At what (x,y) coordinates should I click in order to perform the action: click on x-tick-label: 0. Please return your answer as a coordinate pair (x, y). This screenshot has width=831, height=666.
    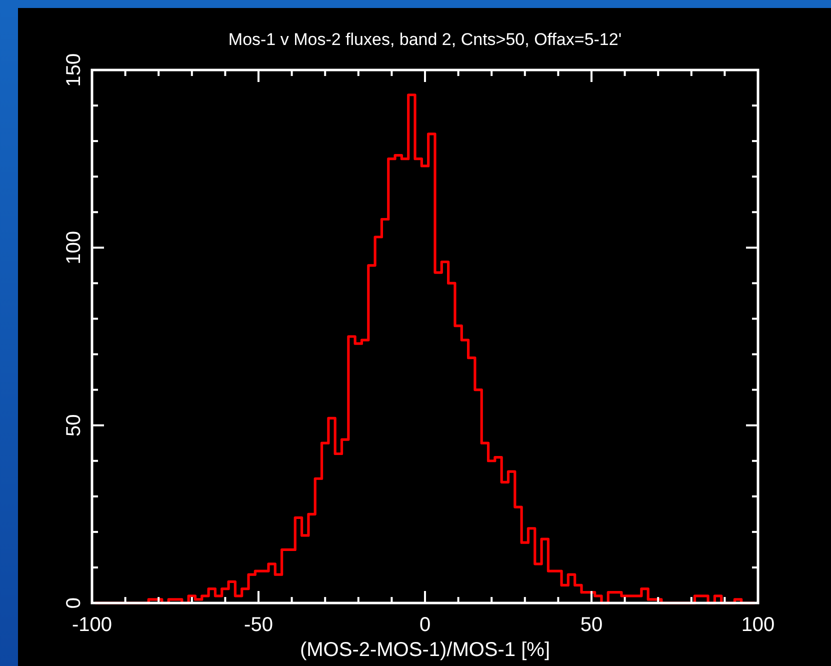
    Looking at the image, I should click on (425, 625).